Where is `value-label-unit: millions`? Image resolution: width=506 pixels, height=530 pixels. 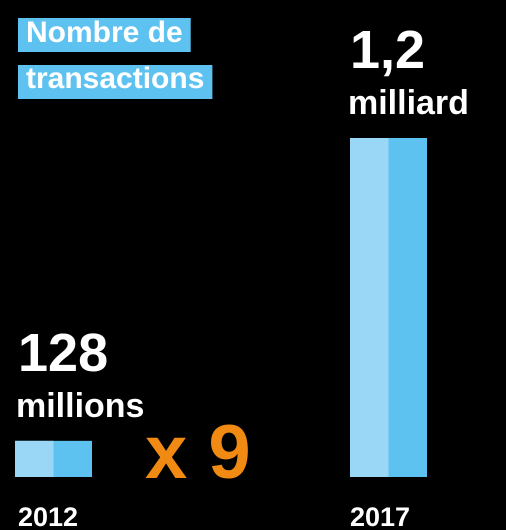 value-label-unit: millions is located at coordinates (80, 406).